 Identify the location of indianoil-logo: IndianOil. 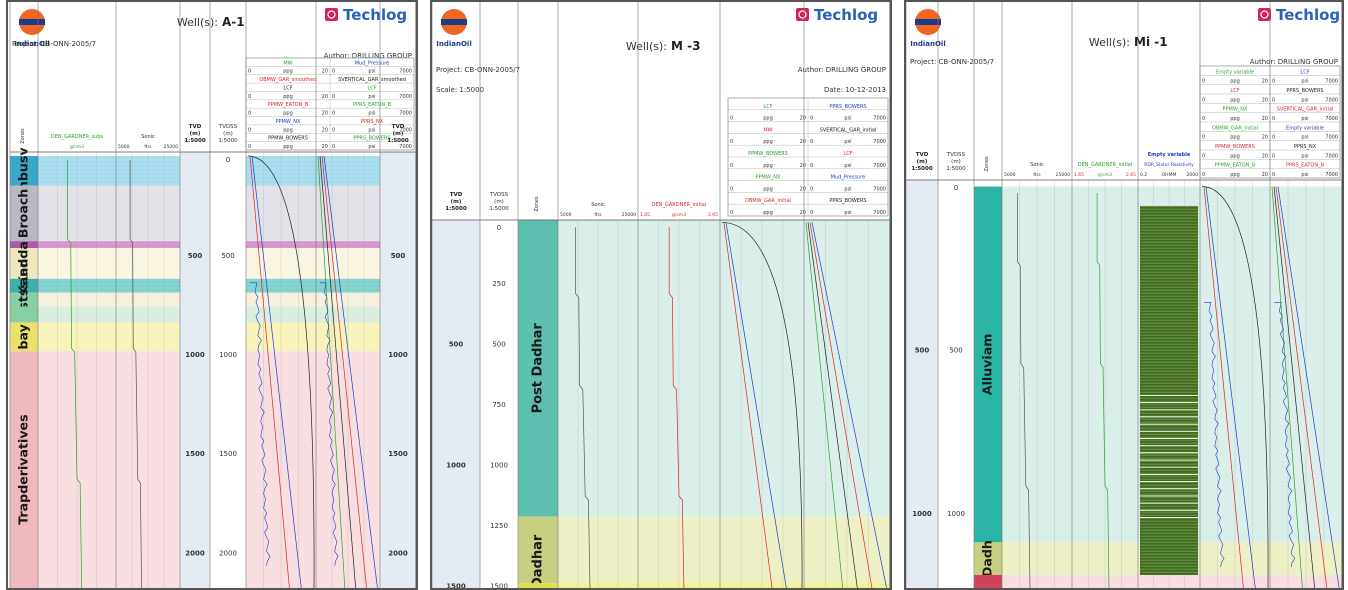
(454, 28).